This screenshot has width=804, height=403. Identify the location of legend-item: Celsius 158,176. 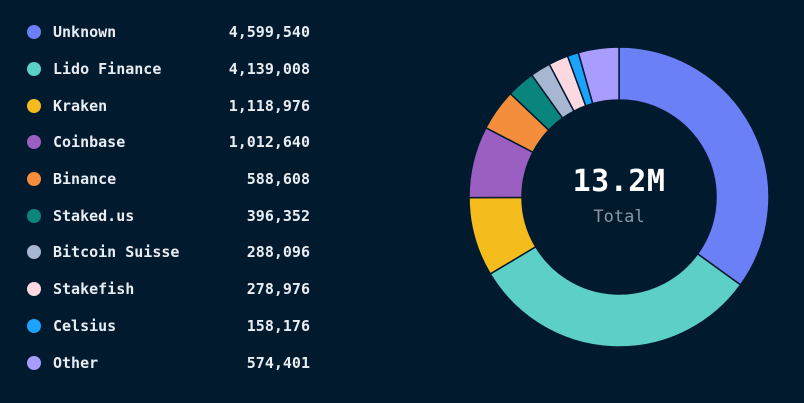
(174, 326).